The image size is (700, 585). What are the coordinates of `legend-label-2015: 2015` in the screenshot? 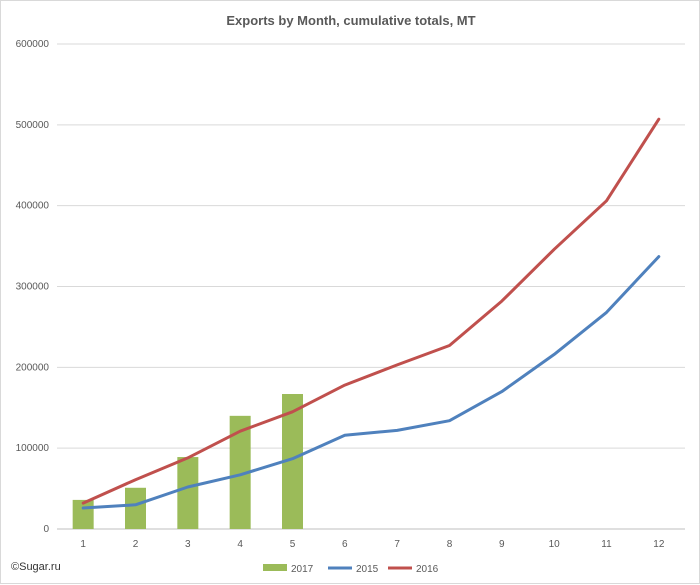 It's located at (367, 569).